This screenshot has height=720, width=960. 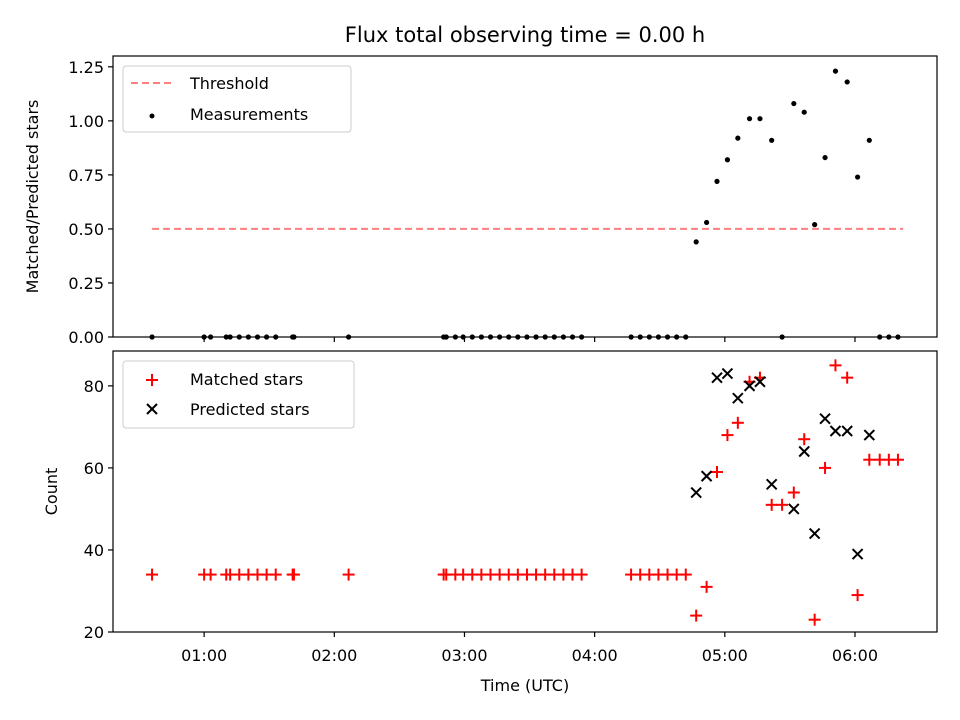 What do you see at coordinates (86, 283) in the screenshot?
I see `y-tick-label: 0.25` at bounding box center [86, 283].